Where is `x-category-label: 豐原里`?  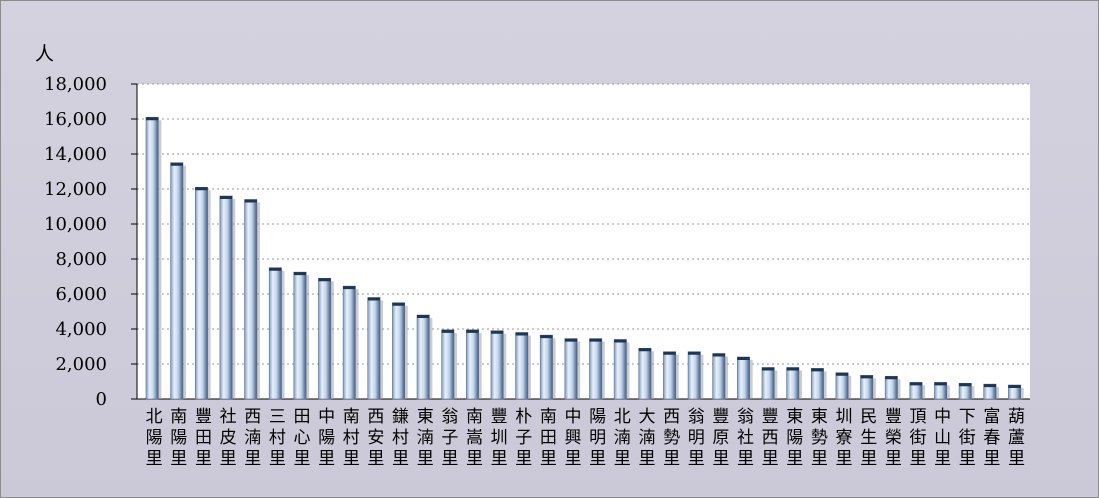 x-category-label: 豐原里 is located at coordinates (720, 438).